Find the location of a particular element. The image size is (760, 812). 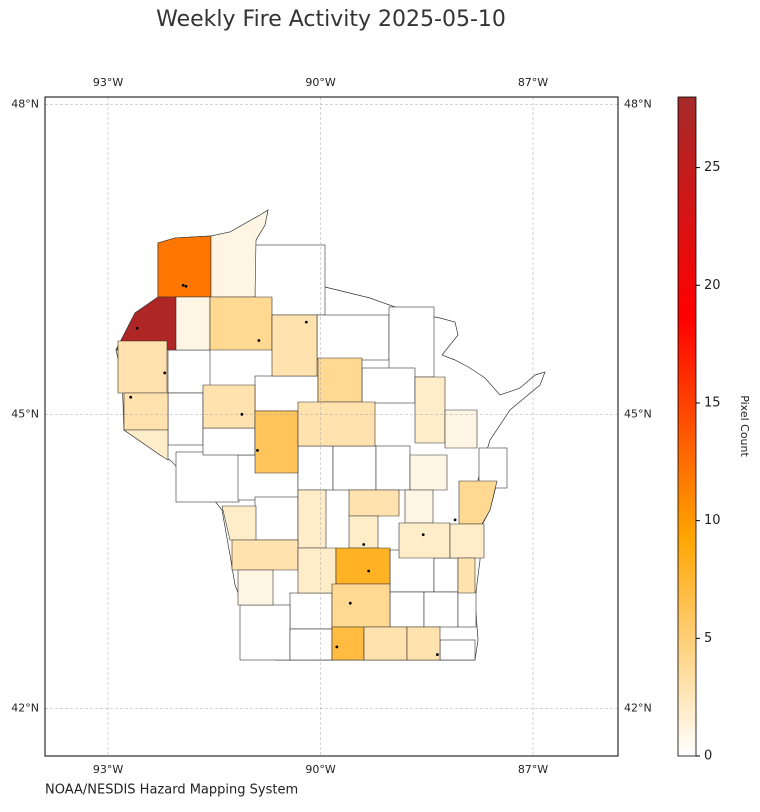

y-tick-label-right: 48°N is located at coordinates (638, 103).